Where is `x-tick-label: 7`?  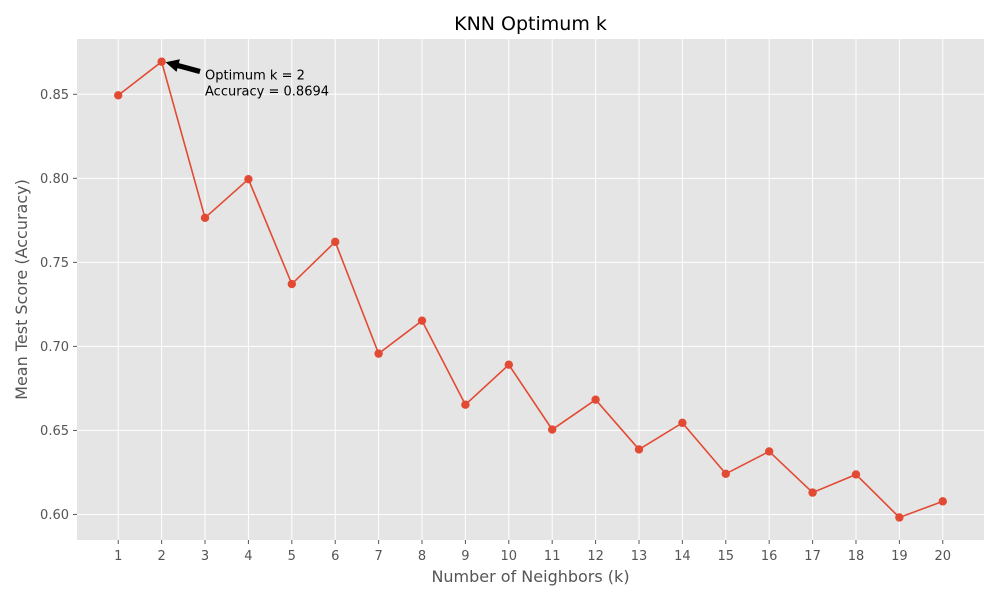
x-tick-label: 7 is located at coordinates (378, 556).